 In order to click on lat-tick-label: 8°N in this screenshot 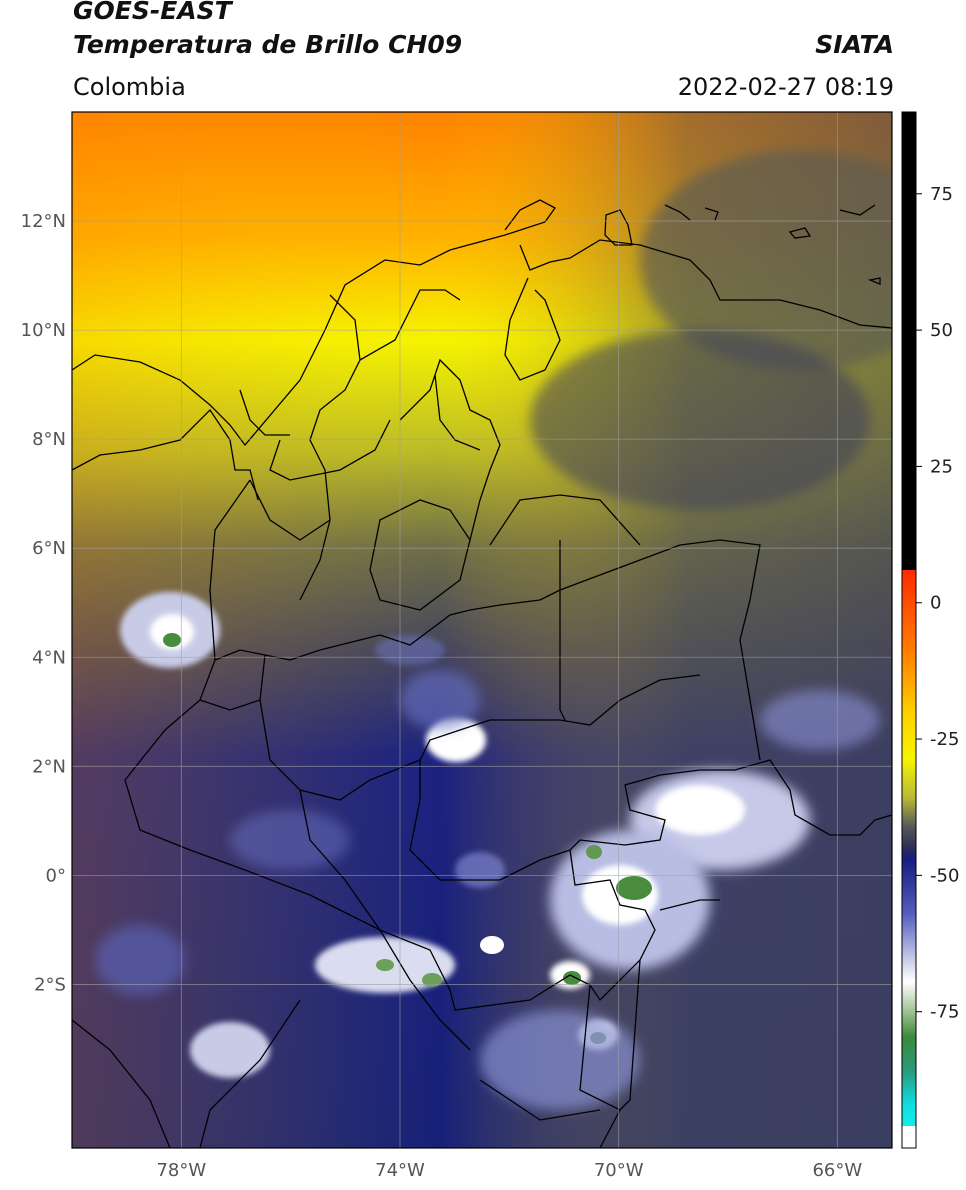, I will do `click(49, 439)`.